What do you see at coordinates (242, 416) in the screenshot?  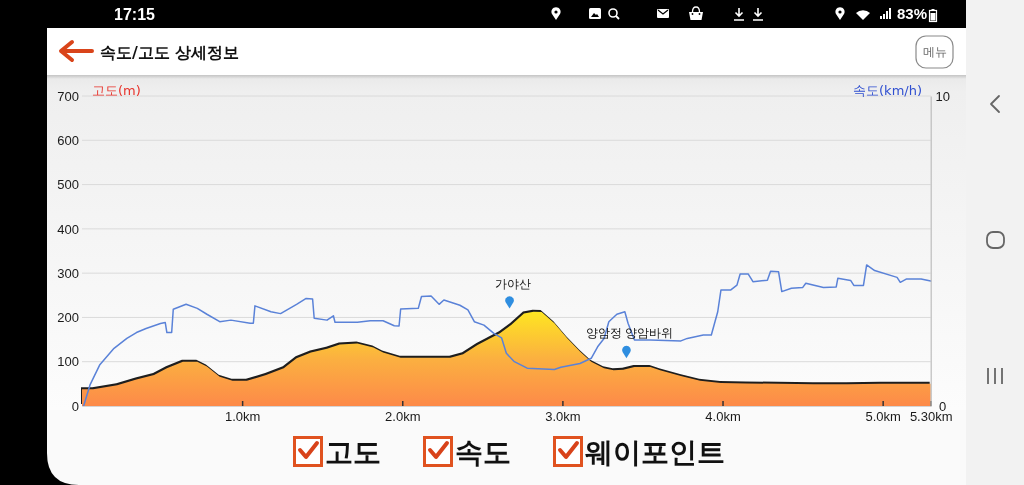 I see `x-tick-label: 1.0km` at bounding box center [242, 416].